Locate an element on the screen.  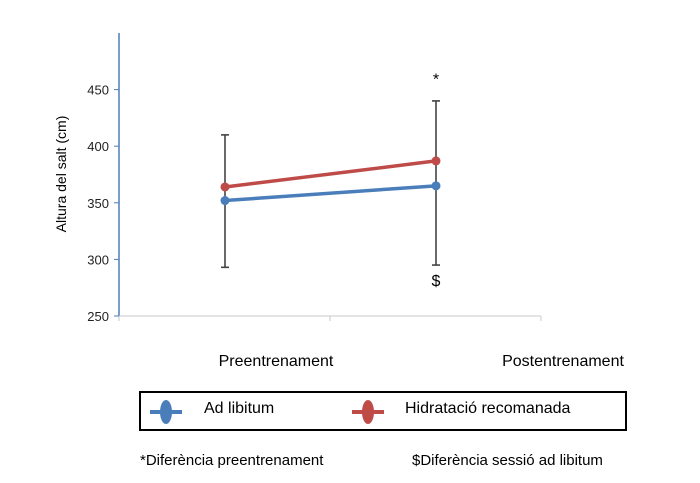
y-tick-label: 400 is located at coordinates (98, 146).